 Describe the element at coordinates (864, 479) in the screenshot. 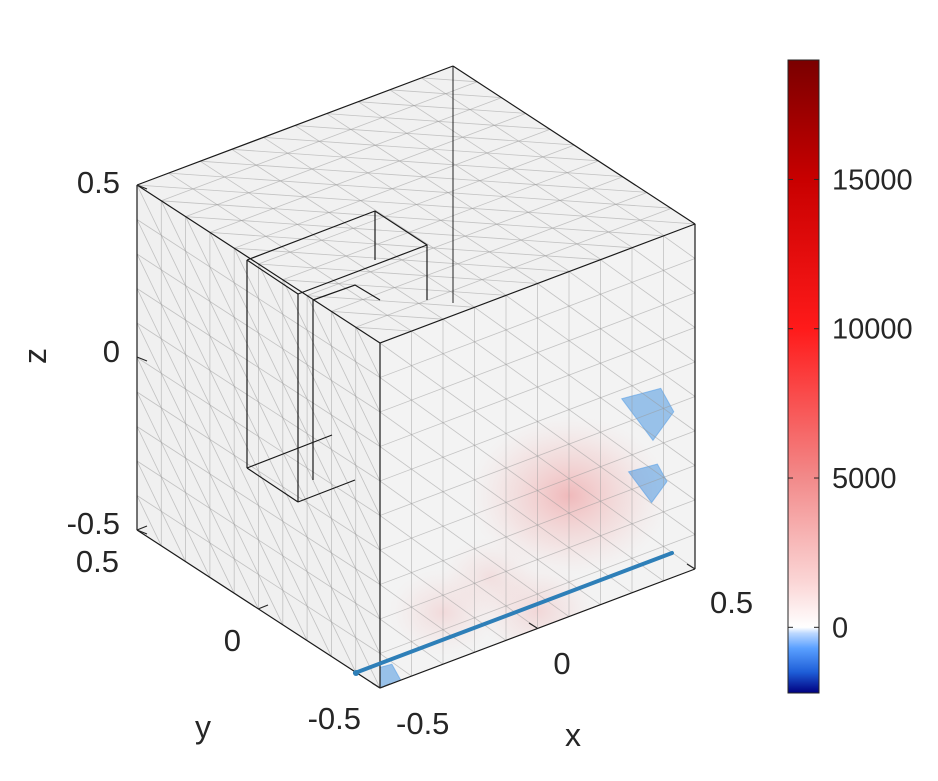

I see `colorbar-tick-label: 5000` at that location.